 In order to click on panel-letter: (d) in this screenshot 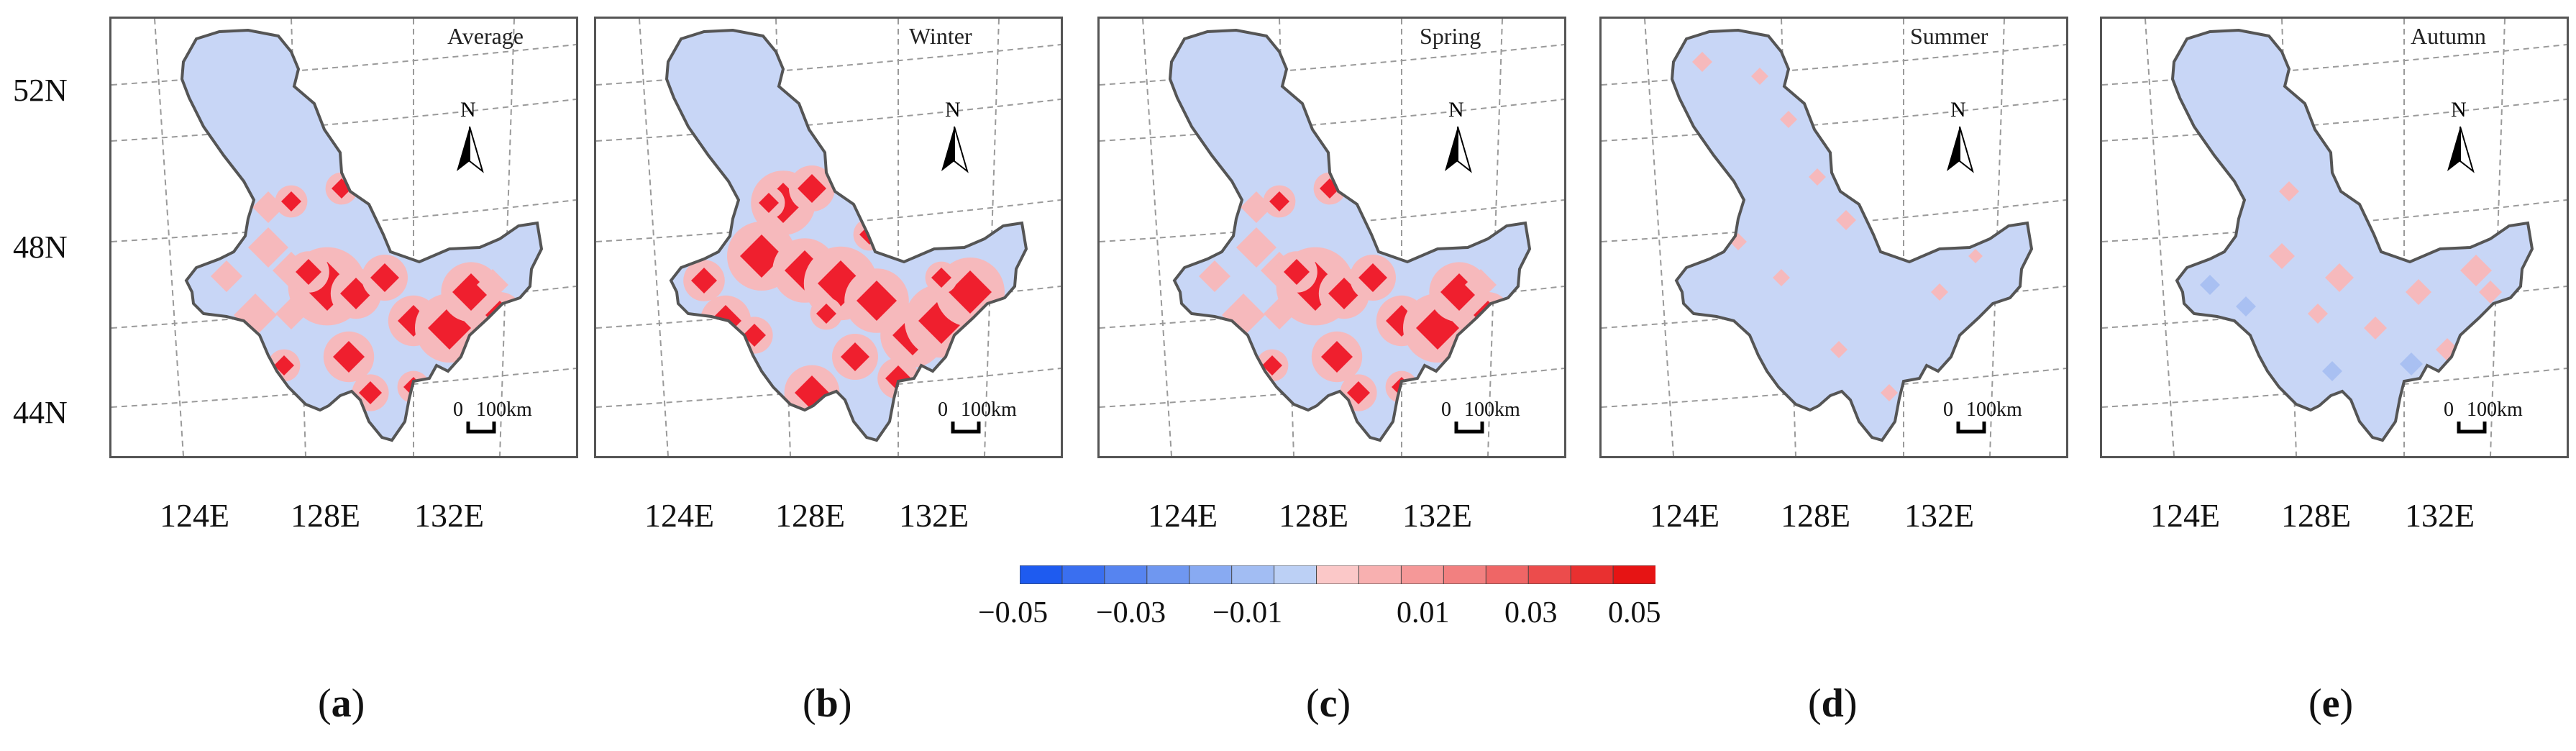, I will do `click(1833, 703)`.